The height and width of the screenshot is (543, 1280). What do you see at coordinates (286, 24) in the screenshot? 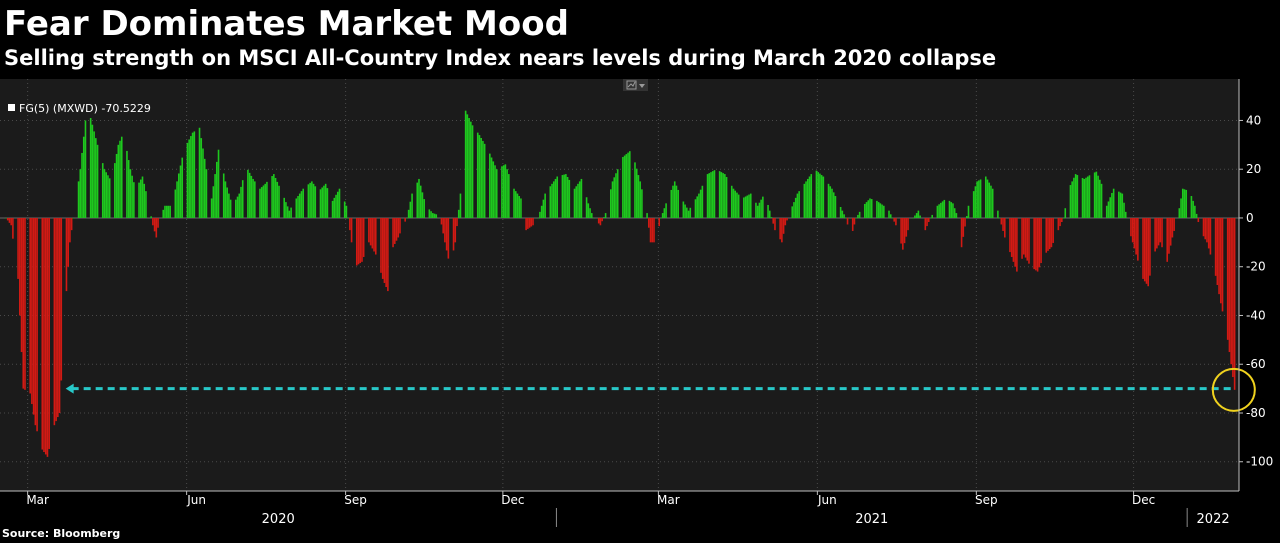
I see `chart-title: Fear Dominates Market Mood` at bounding box center [286, 24].